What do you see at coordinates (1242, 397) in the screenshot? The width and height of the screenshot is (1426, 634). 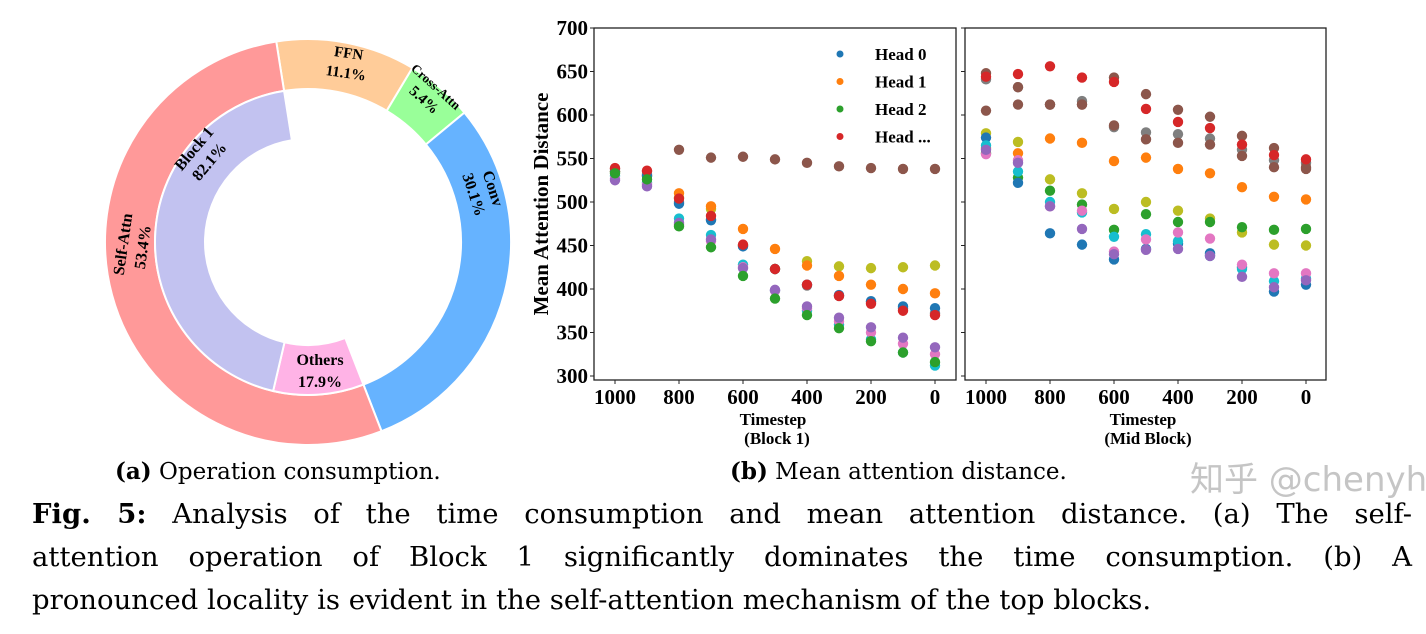 I see `x-tick-label: 200` at bounding box center [1242, 397].